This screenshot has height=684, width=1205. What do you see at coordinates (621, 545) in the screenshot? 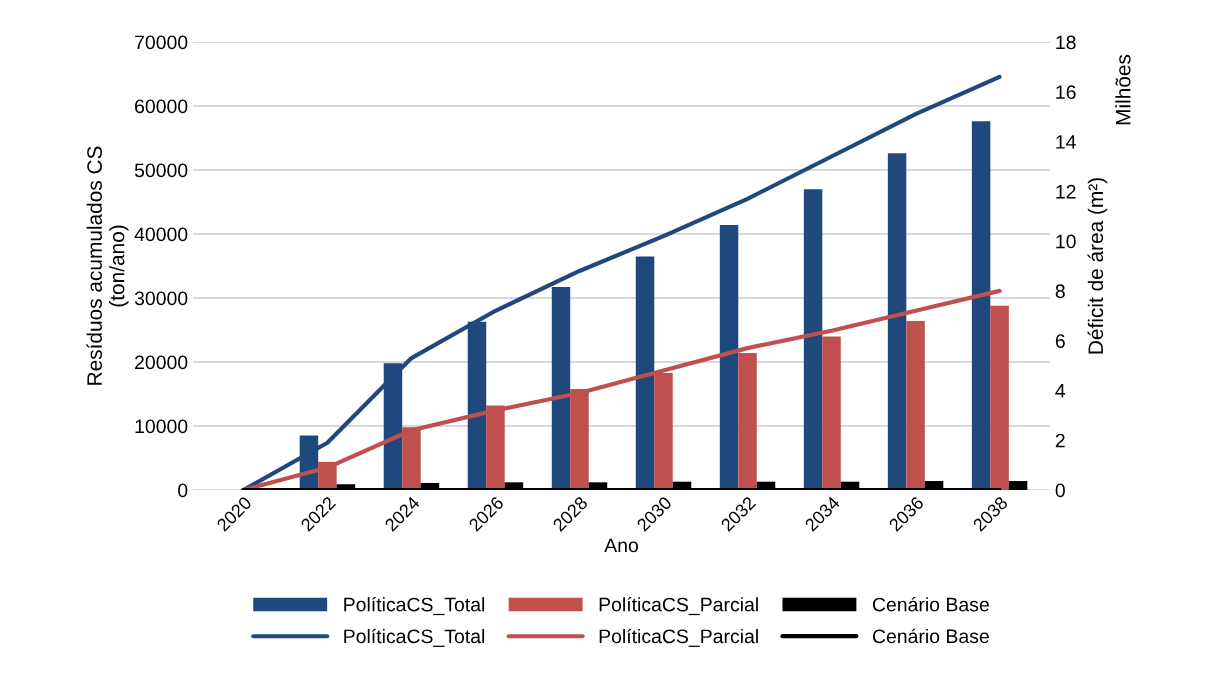
I see `x-axis-title: Ano` at bounding box center [621, 545].